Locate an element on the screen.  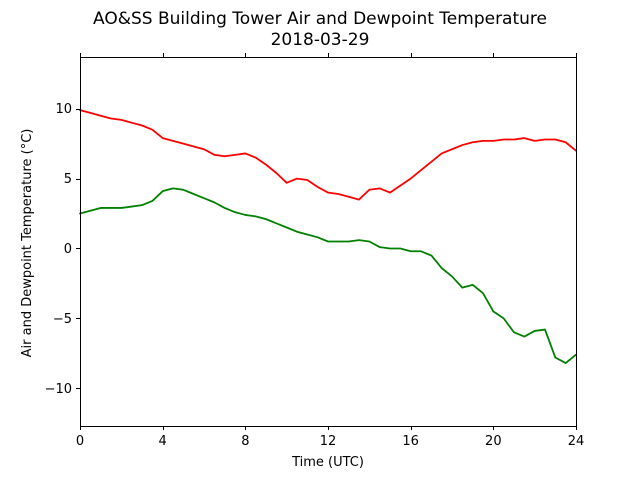
y-axis: −10 −5 0 5 10 is located at coordinates (62, 249).